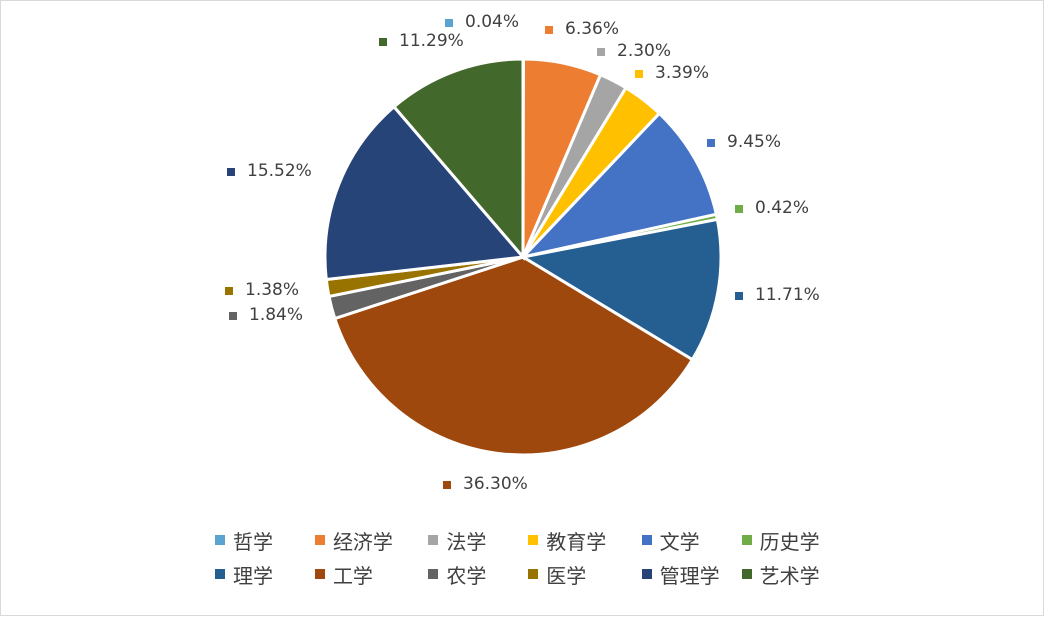  I want to click on data-label: 15.52%, so click(269, 171).